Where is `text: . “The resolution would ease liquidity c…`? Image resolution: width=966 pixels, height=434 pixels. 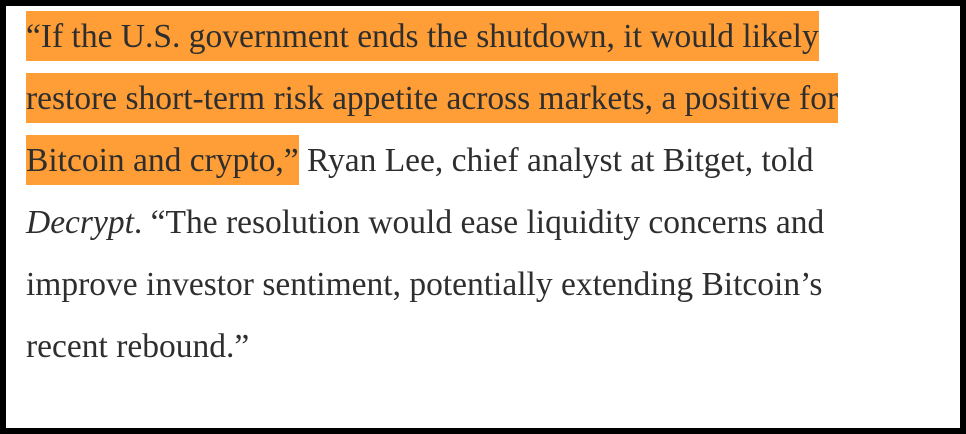 text: . “The resolution would ease liquidity c… is located at coordinates (479, 222).